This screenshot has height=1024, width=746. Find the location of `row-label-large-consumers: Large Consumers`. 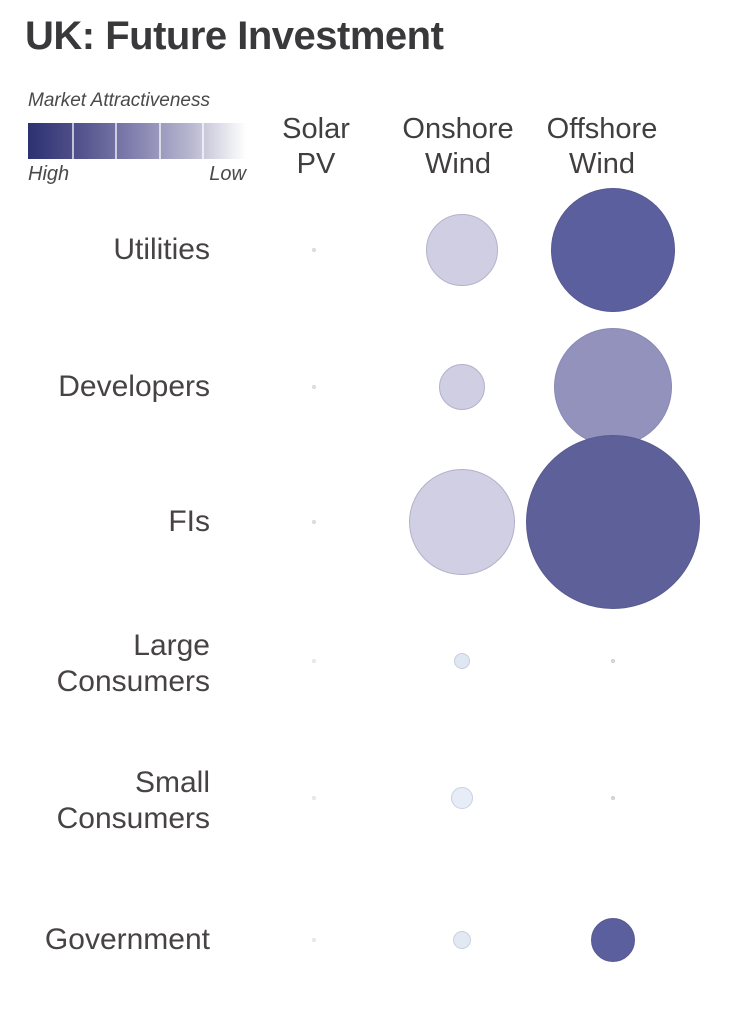

row-label-large-consumers: Large Consumers is located at coordinates (133, 664).